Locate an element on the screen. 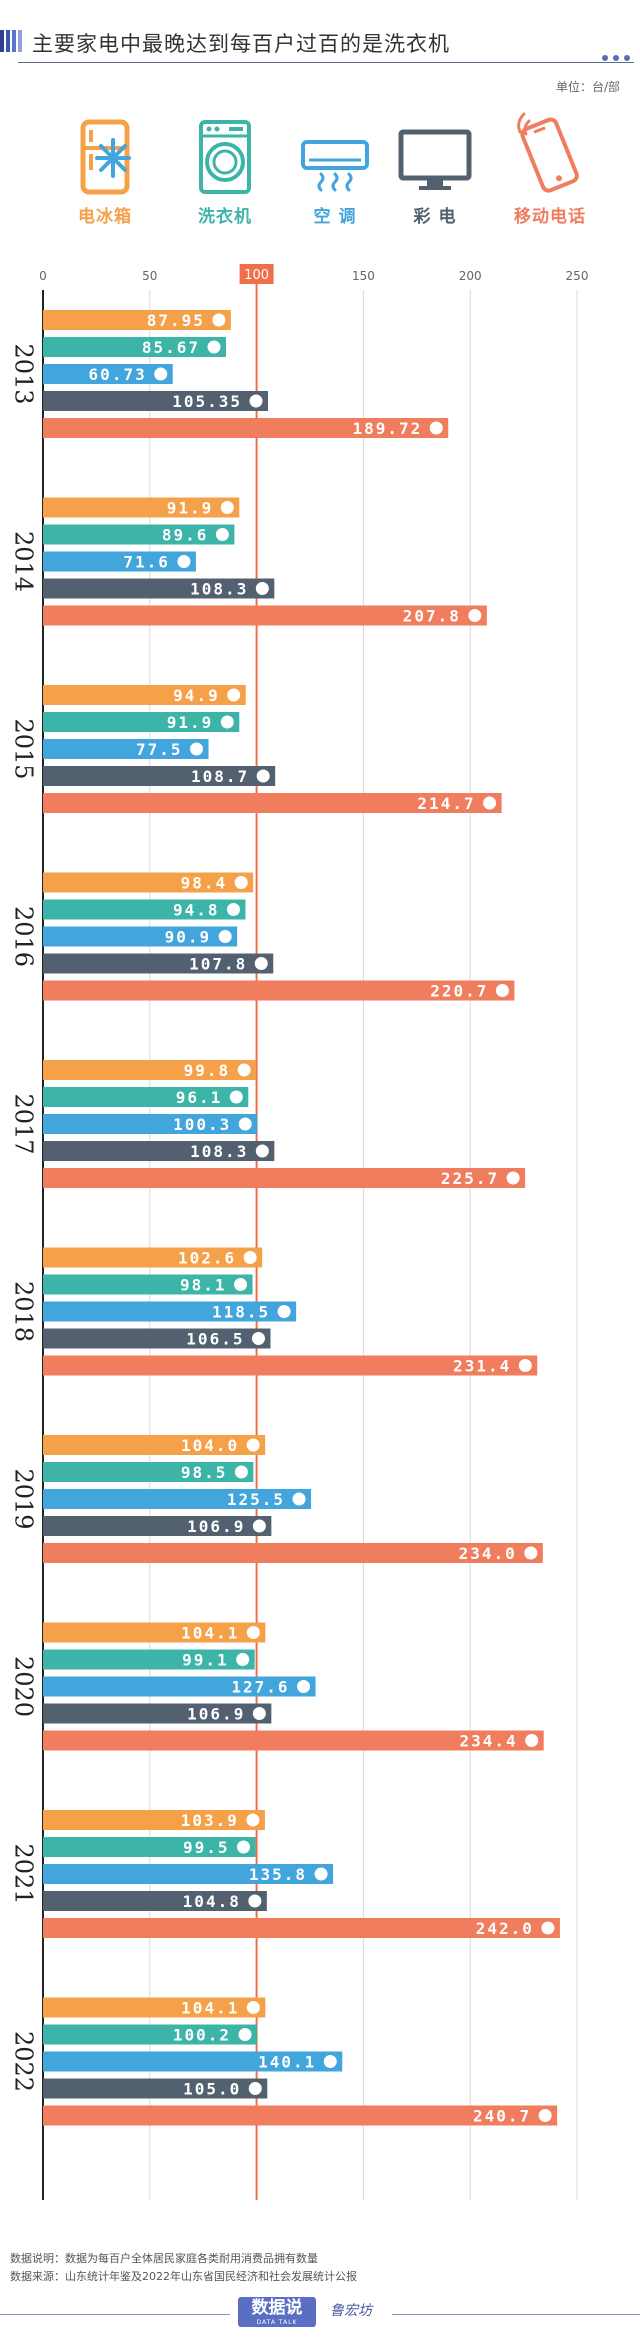 The width and height of the screenshot is (640, 2341). legend-label-washer: 洗衣机 is located at coordinates (225, 217).